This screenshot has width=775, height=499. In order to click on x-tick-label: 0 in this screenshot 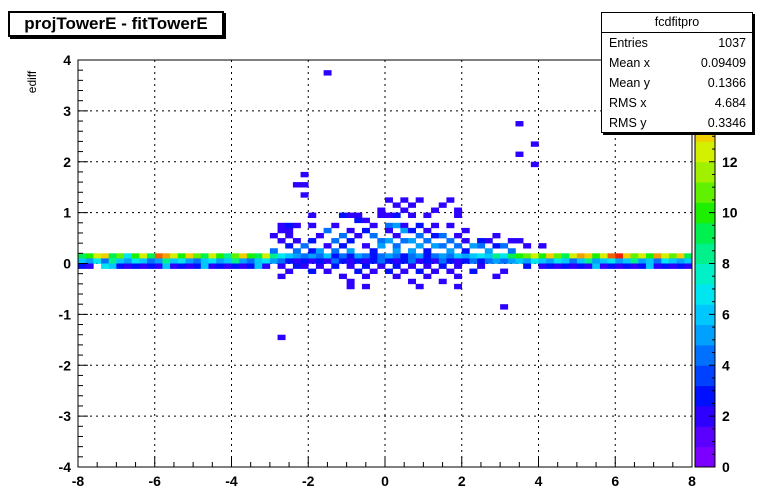, I will do `click(385, 481)`.